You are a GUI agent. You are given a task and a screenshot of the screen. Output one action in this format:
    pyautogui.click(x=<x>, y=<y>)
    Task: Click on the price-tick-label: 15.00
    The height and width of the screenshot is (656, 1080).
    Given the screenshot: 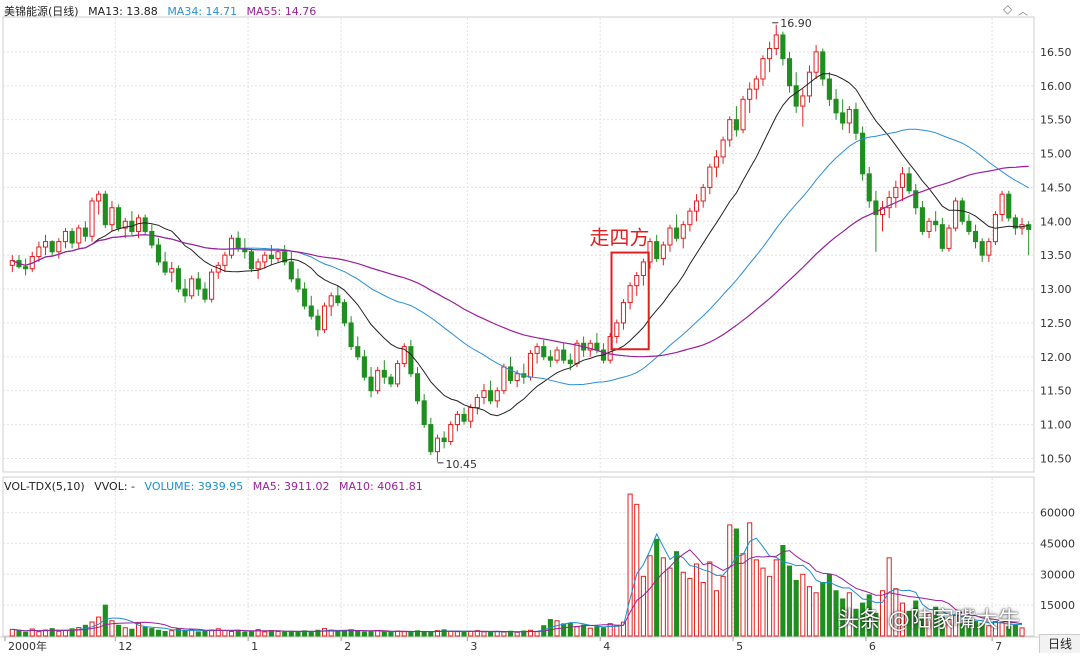 What is the action you would take?
    pyautogui.click(x=1056, y=154)
    